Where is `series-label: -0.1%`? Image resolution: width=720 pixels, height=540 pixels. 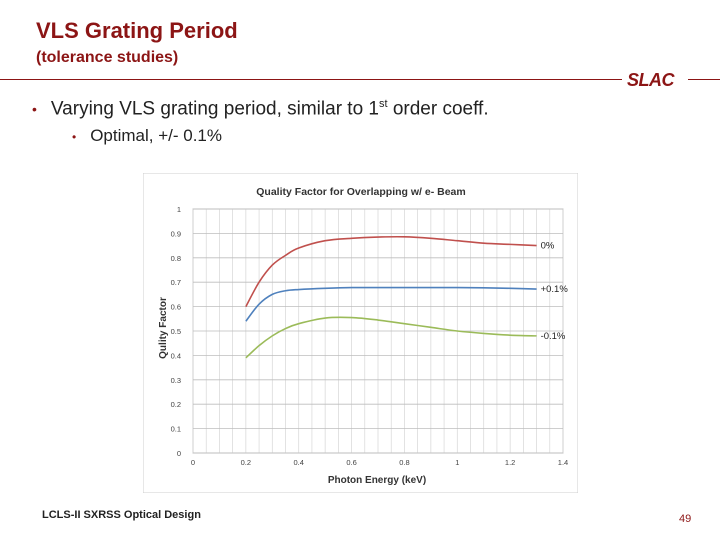 series-label: -0.1% is located at coordinates (553, 336).